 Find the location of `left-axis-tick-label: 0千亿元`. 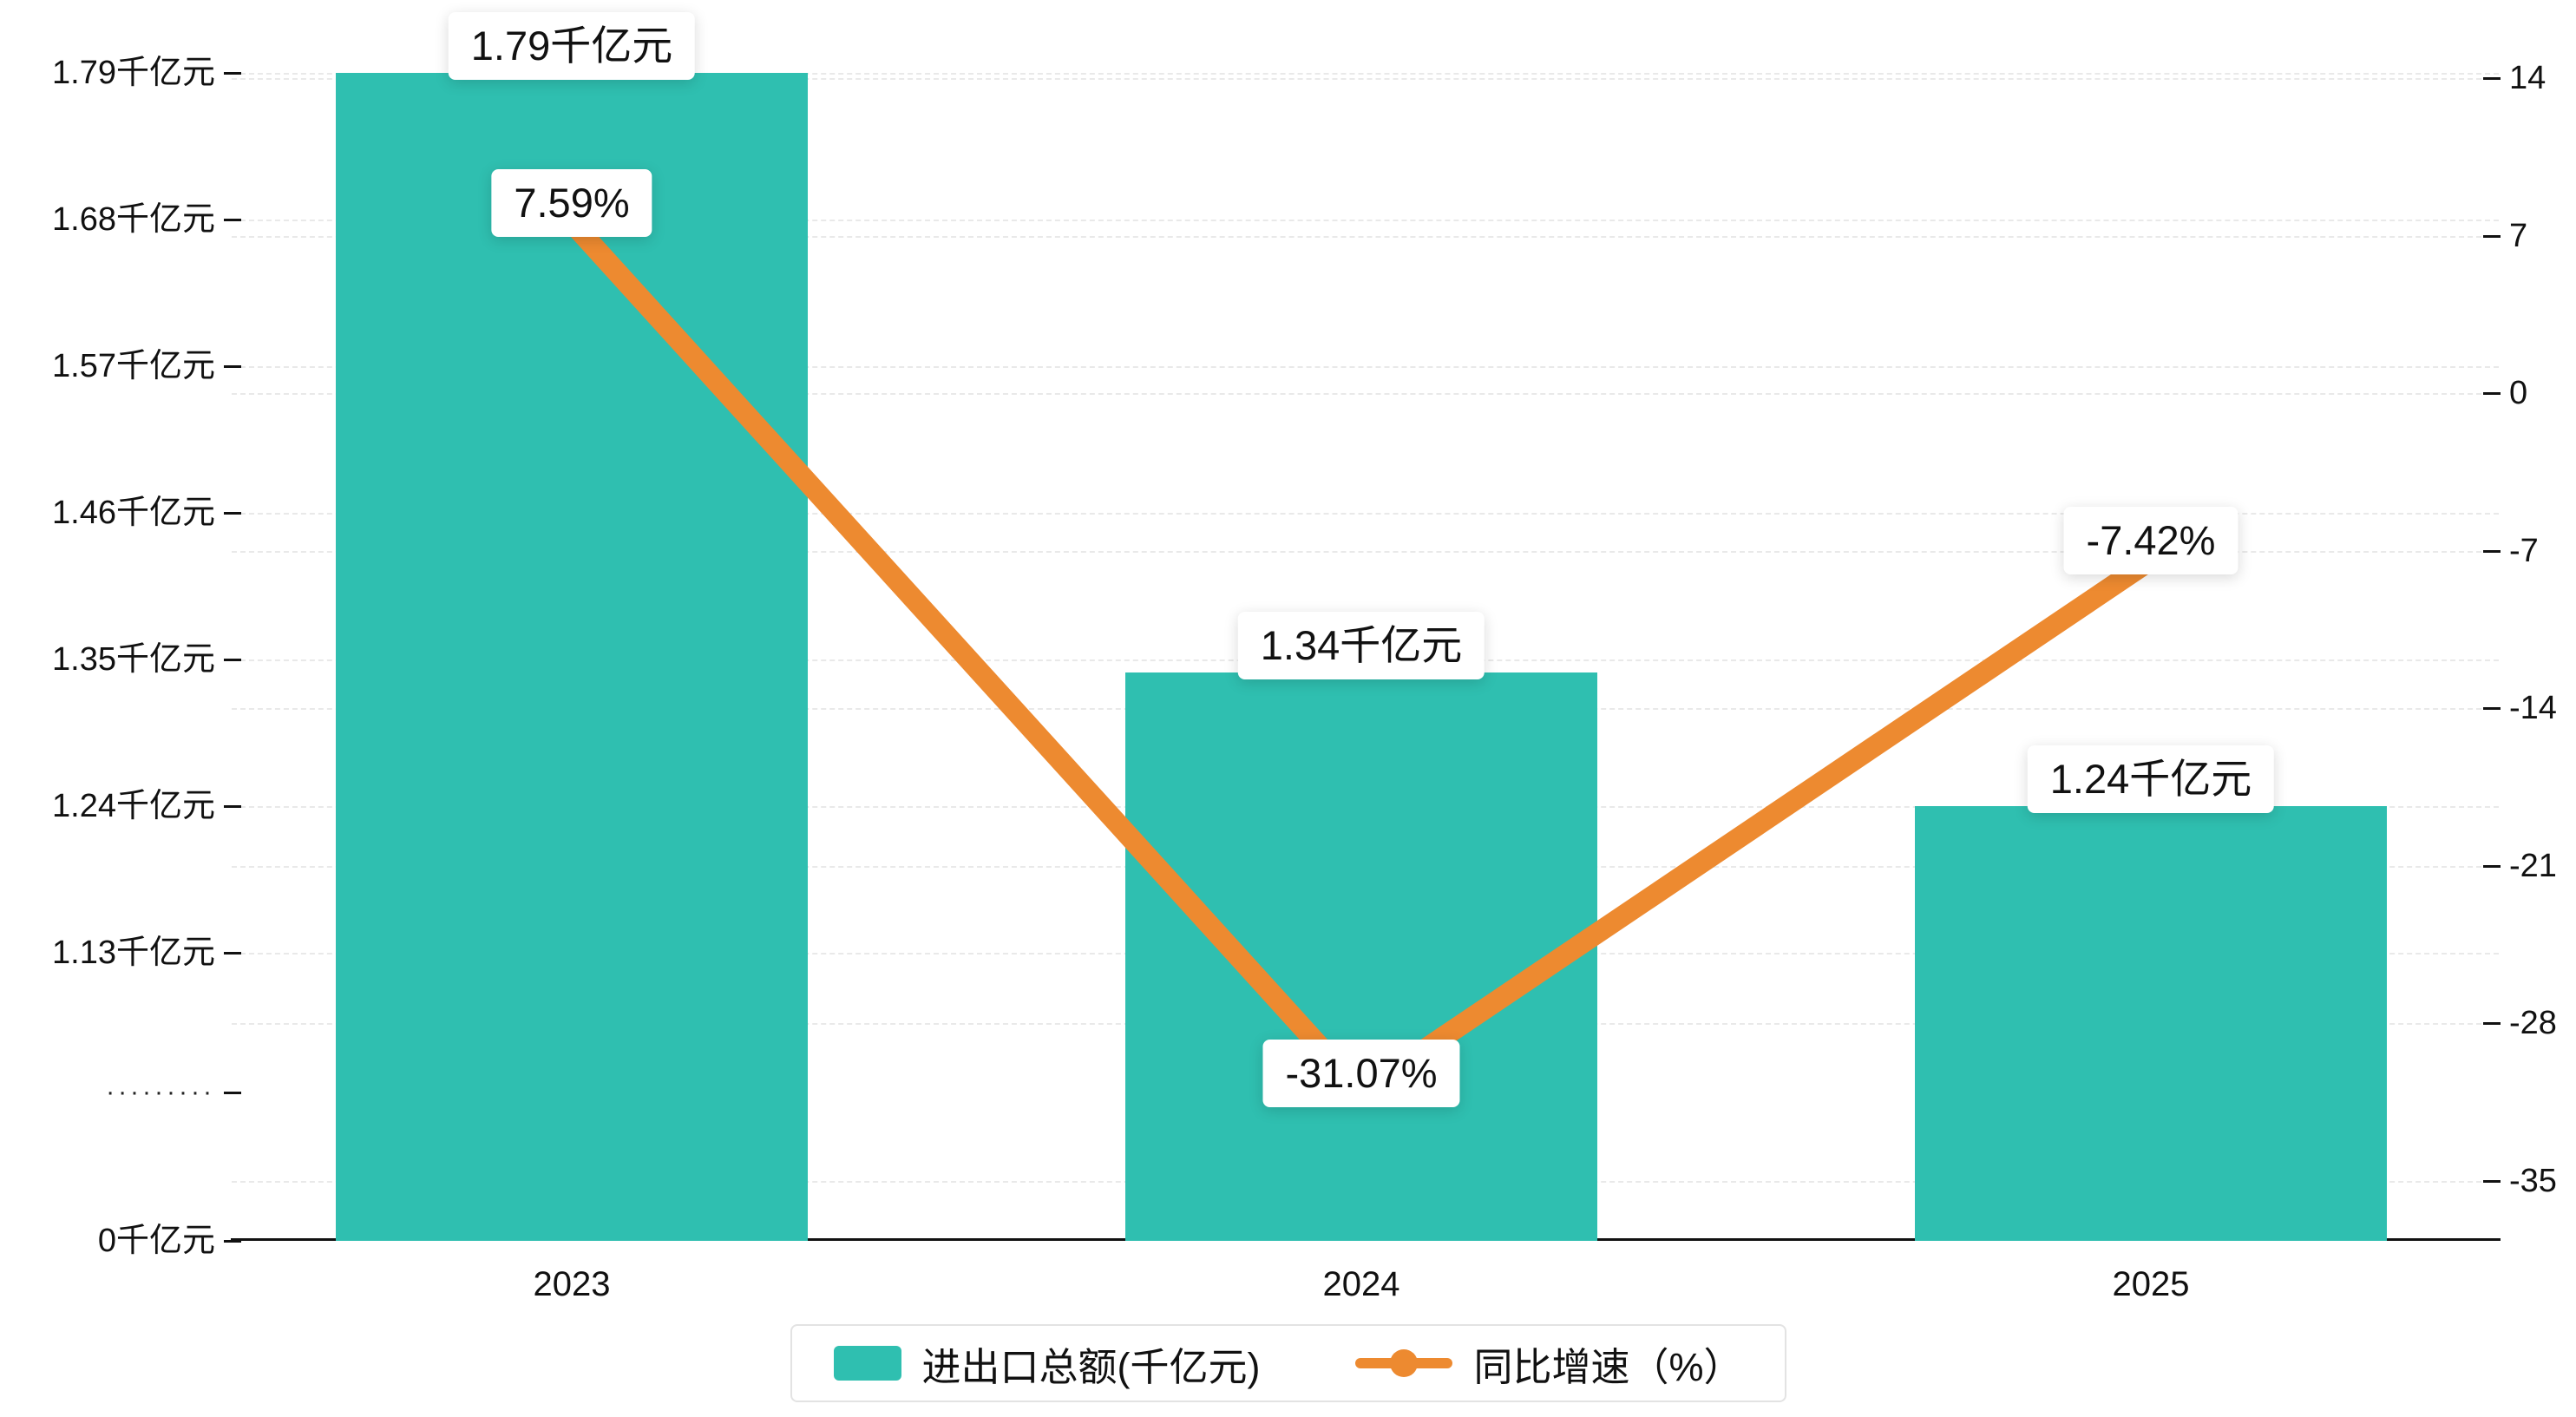

left-axis-tick-label: 0千亿元 is located at coordinates (156, 1241).